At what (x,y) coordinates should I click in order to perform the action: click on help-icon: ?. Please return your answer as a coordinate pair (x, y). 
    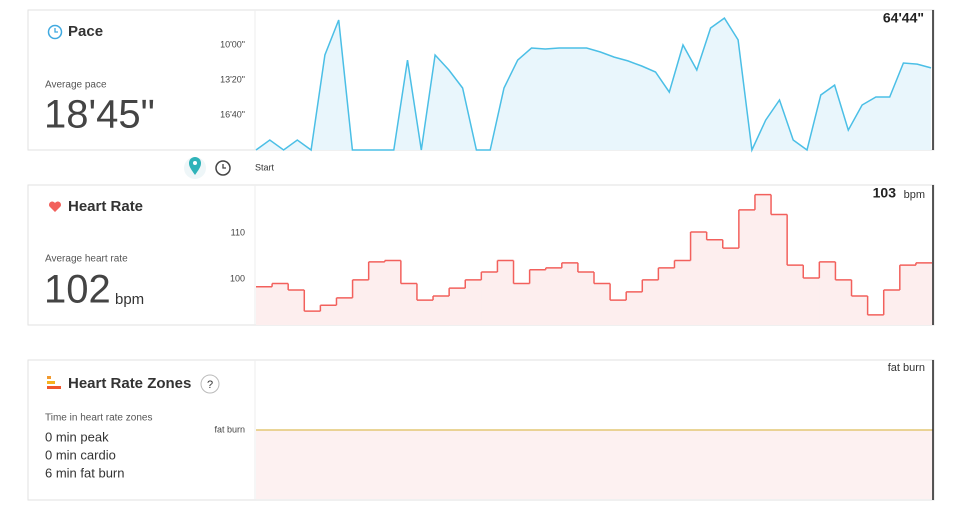
    Looking at the image, I should click on (210, 385).